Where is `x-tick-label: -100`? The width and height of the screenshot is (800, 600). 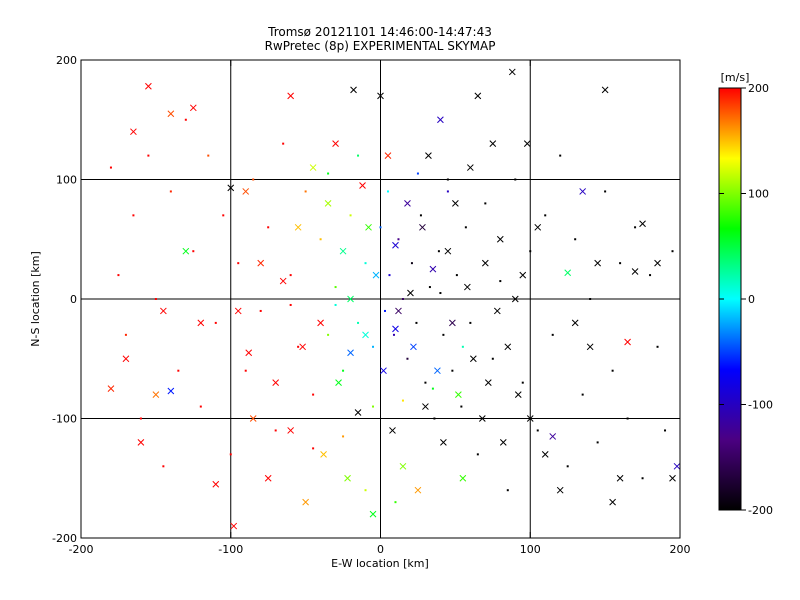 x-tick-label: -100 is located at coordinates (230, 549).